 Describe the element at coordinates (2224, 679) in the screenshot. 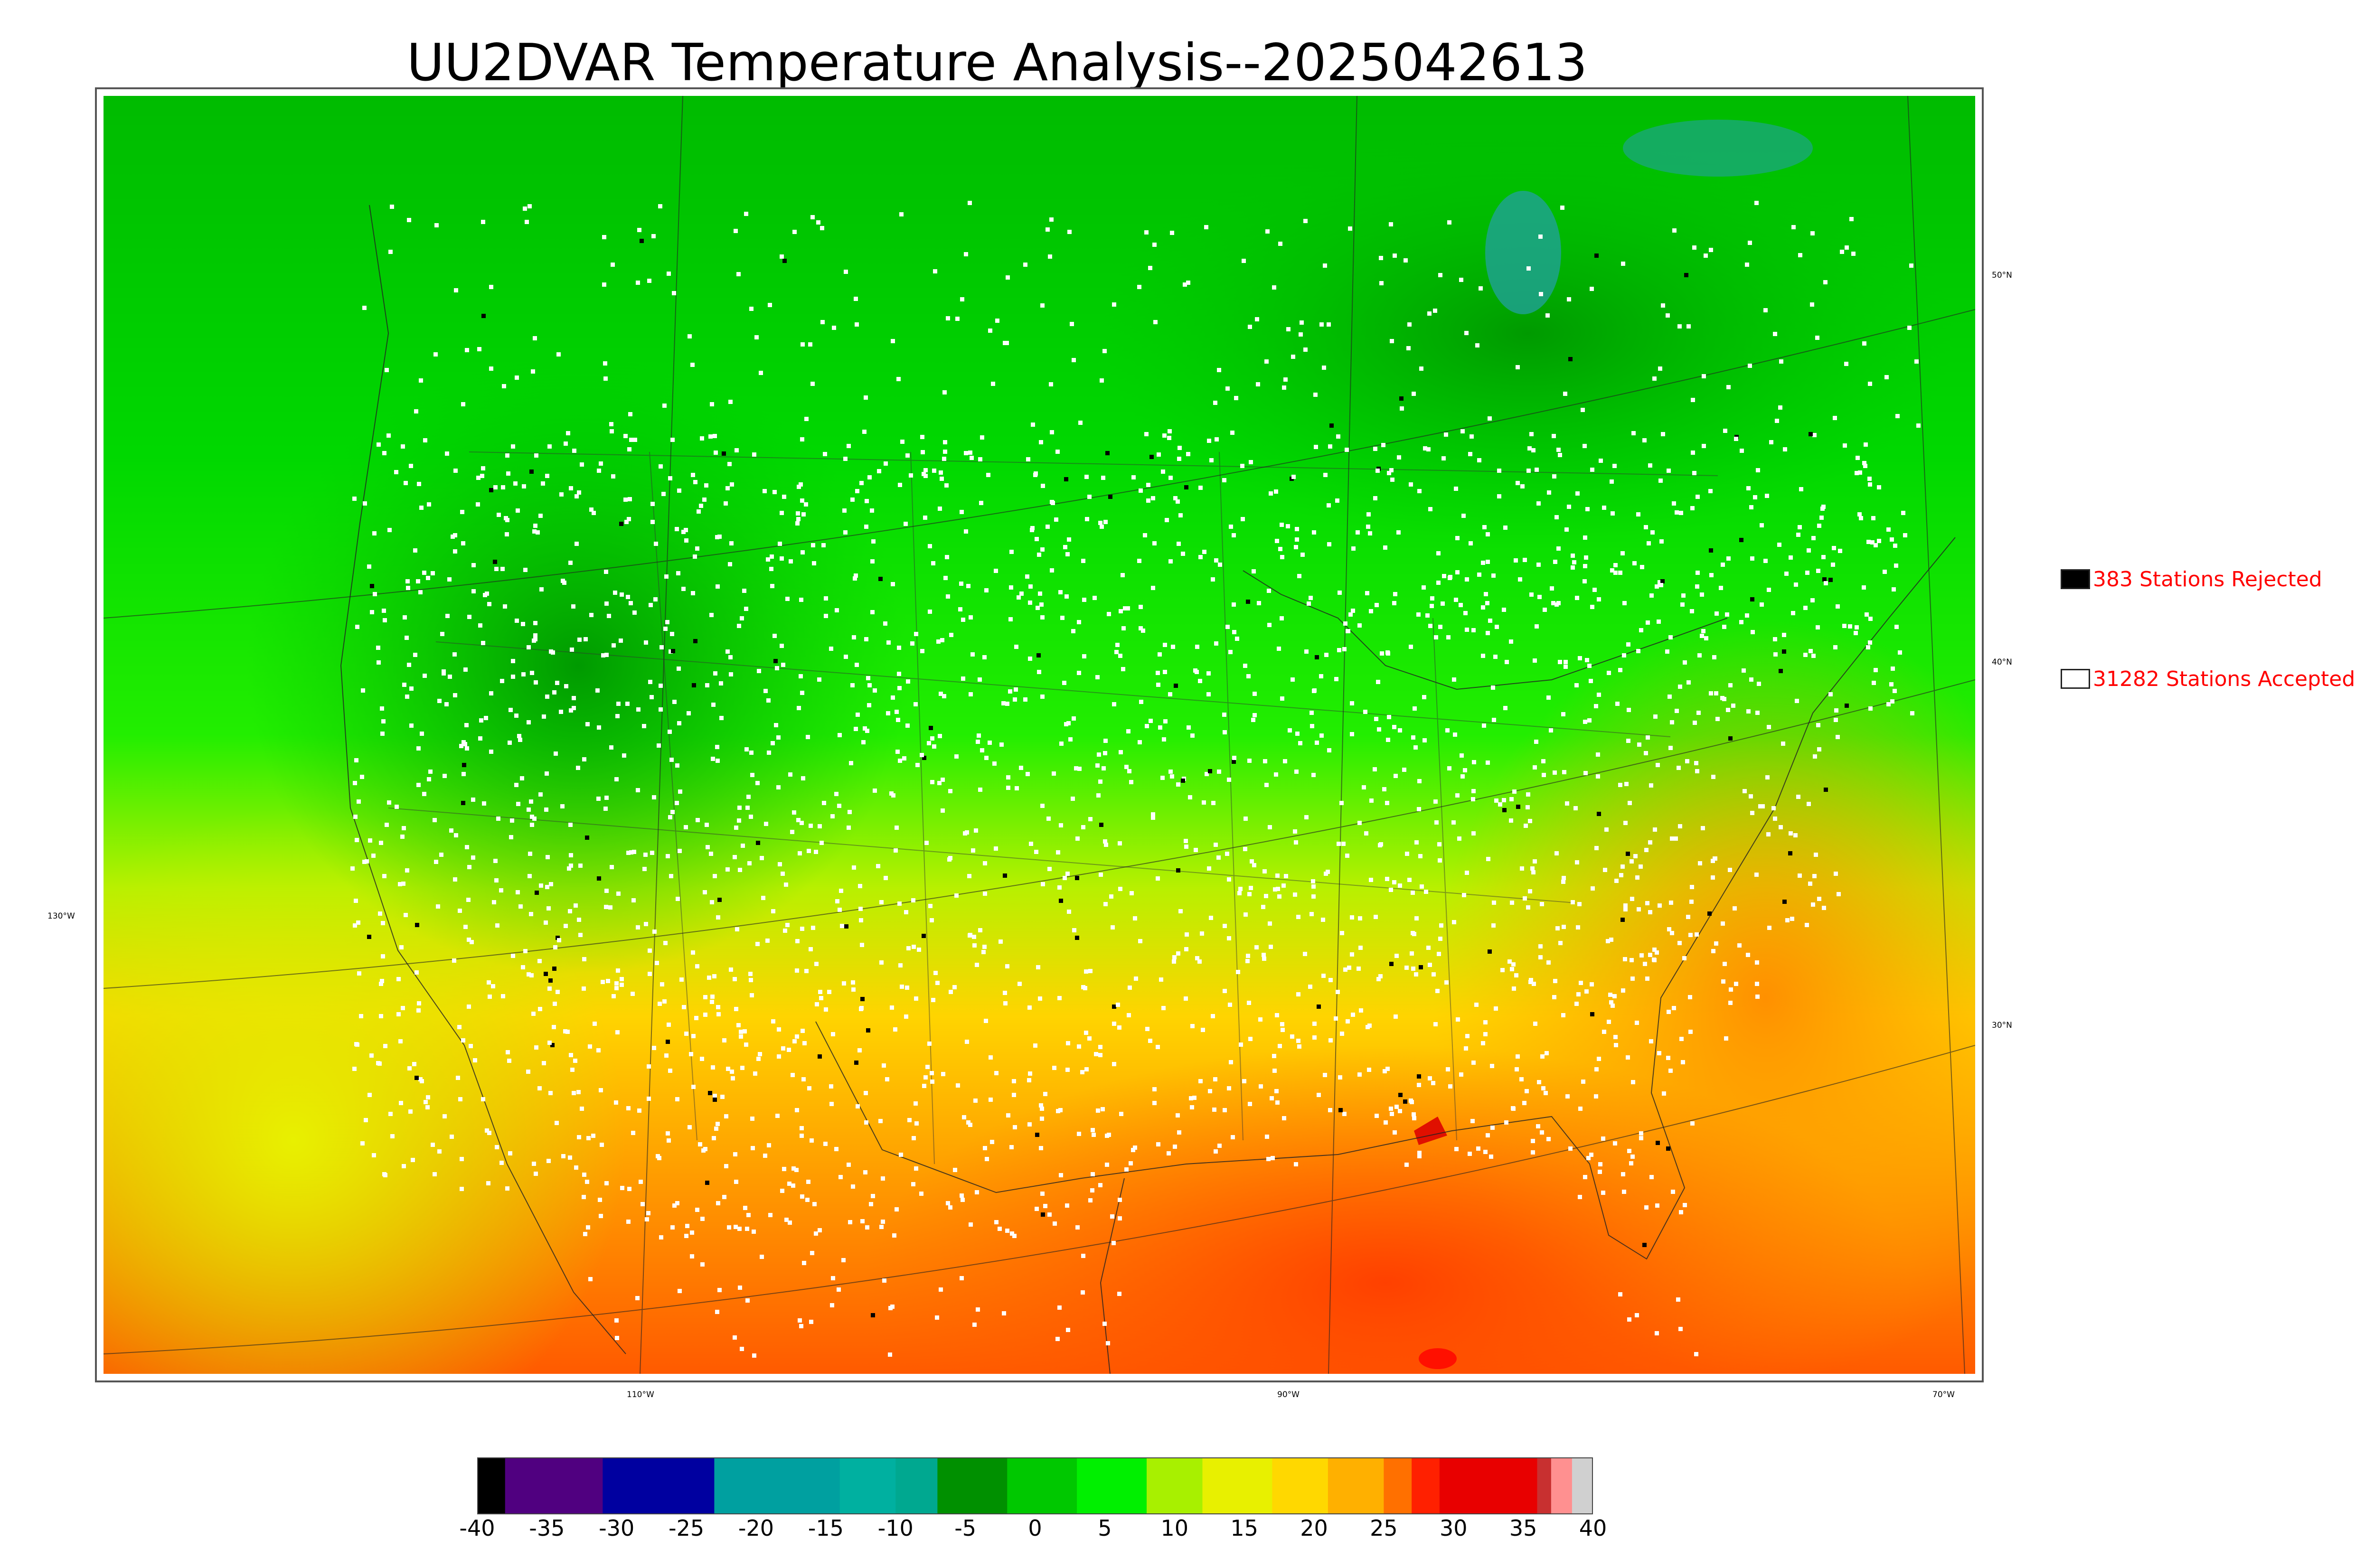

I see `accepted-label: 31282 Stations Accepted` at that location.